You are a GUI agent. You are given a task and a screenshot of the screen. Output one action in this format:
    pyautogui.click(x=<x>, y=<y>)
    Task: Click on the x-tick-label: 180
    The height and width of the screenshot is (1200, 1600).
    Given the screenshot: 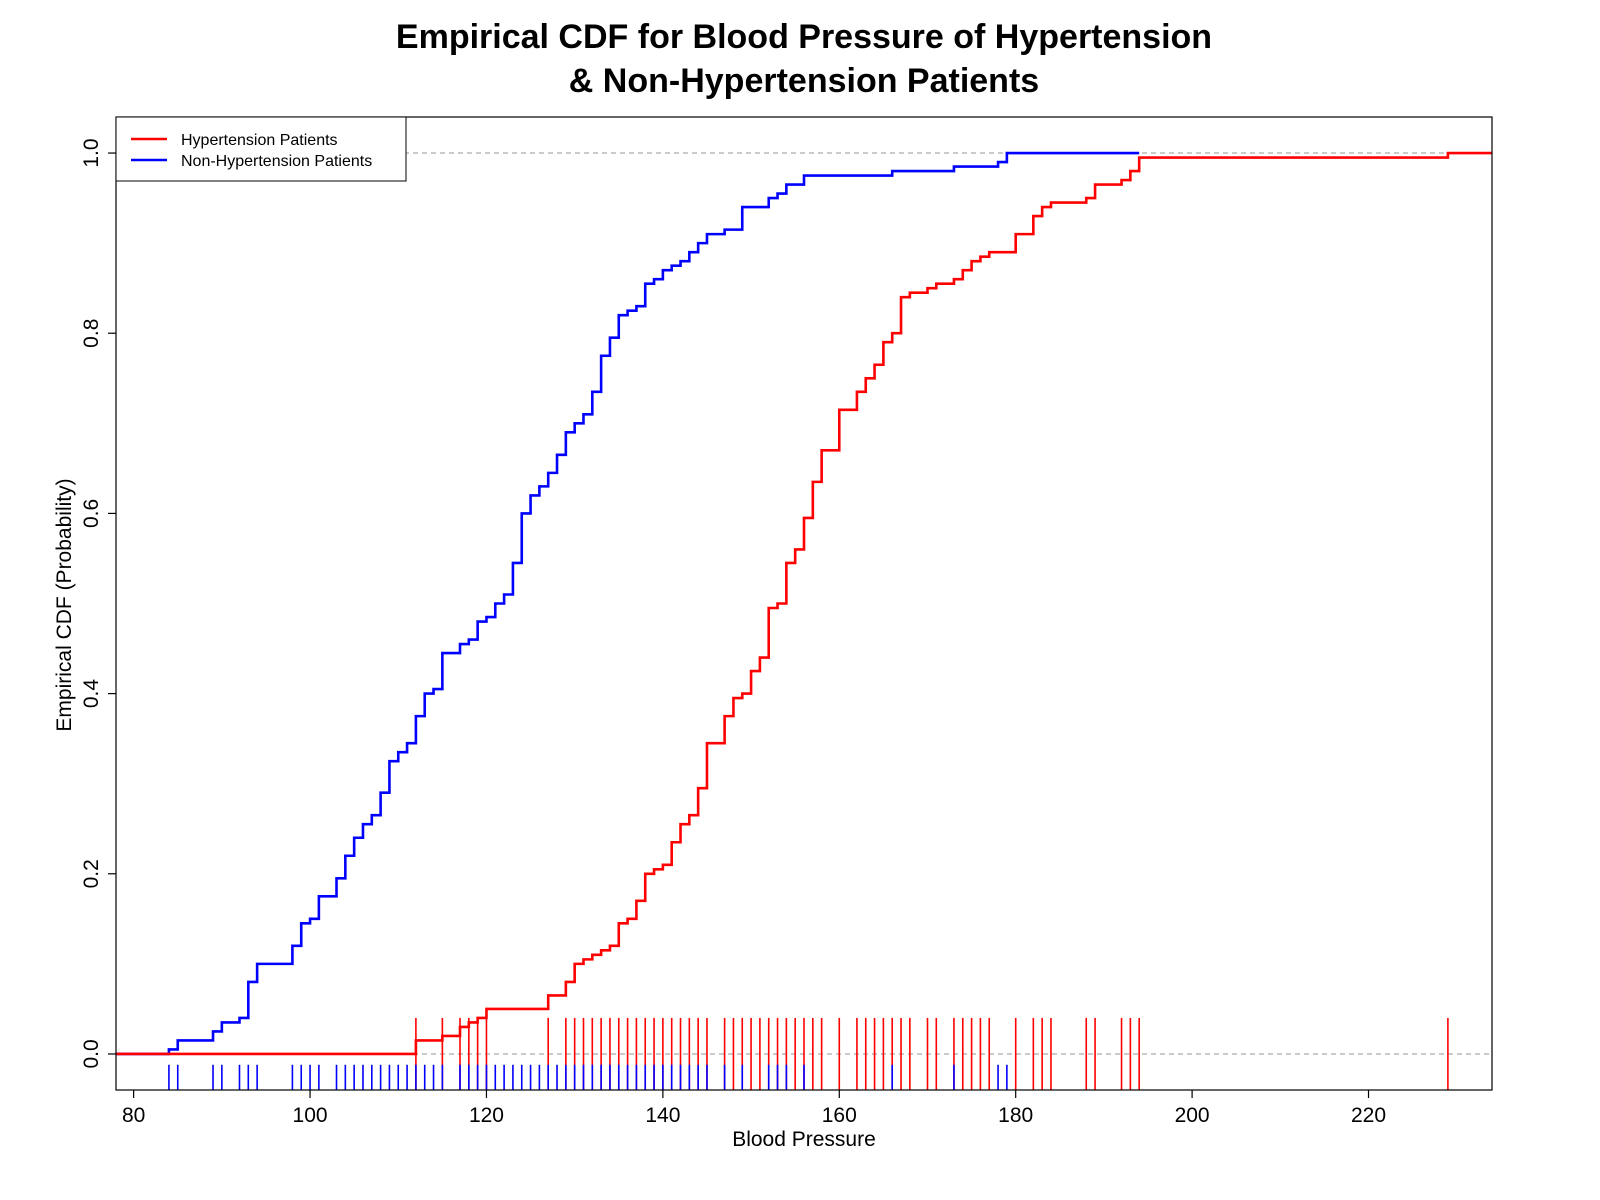 What is the action you would take?
    pyautogui.click(x=1015, y=1115)
    